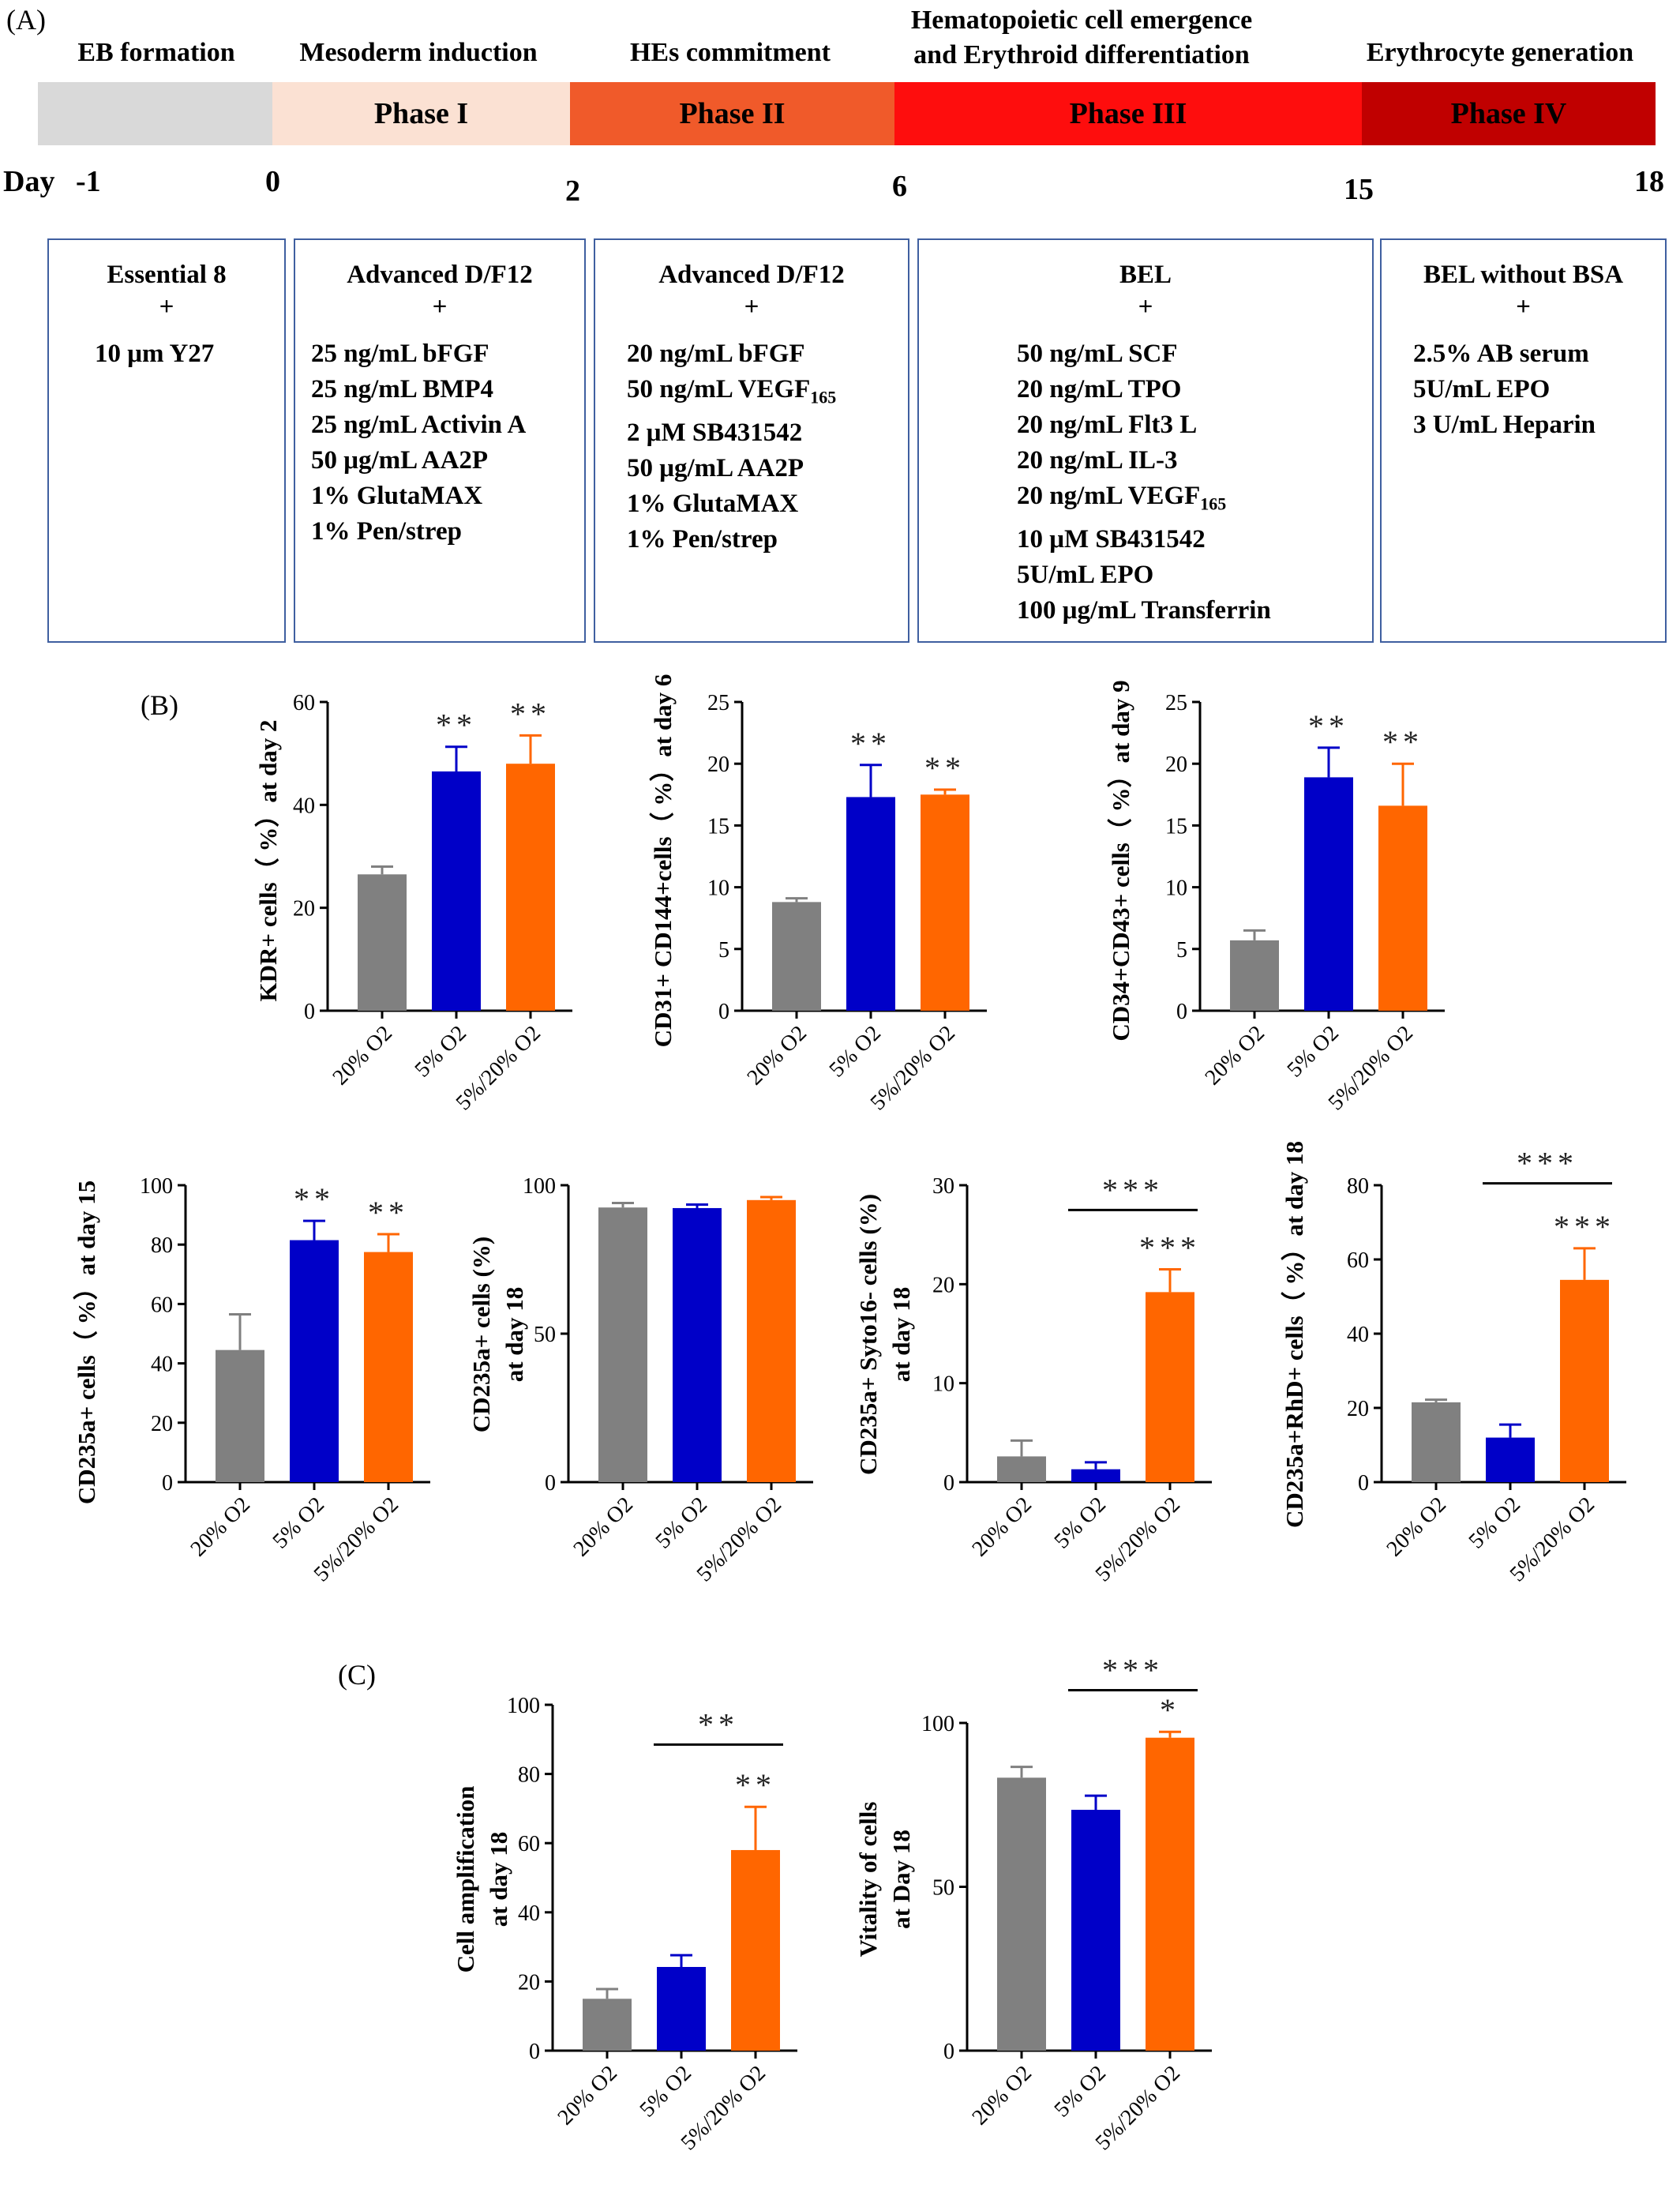 Image resolution: width=1680 pixels, height=2207 pixels. What do you see at coordinates (88, 181) in the screenshot?
I see `day-label: -1` at bounding box center [88, 181].